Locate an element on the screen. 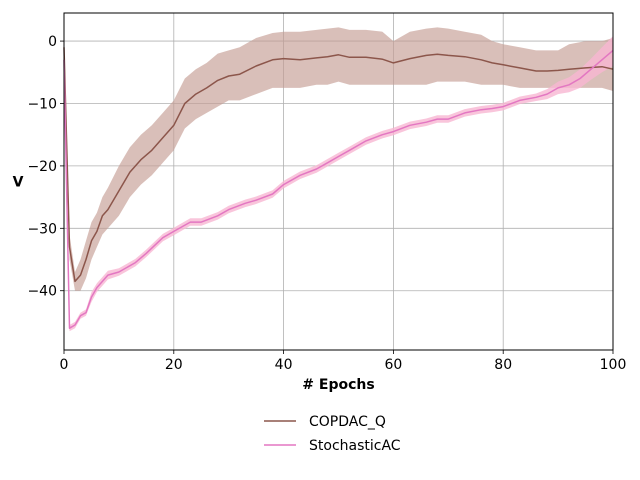 This screenshot has width=640, height=480. y-tick-label: −20 is located at coordinates (42, 167).